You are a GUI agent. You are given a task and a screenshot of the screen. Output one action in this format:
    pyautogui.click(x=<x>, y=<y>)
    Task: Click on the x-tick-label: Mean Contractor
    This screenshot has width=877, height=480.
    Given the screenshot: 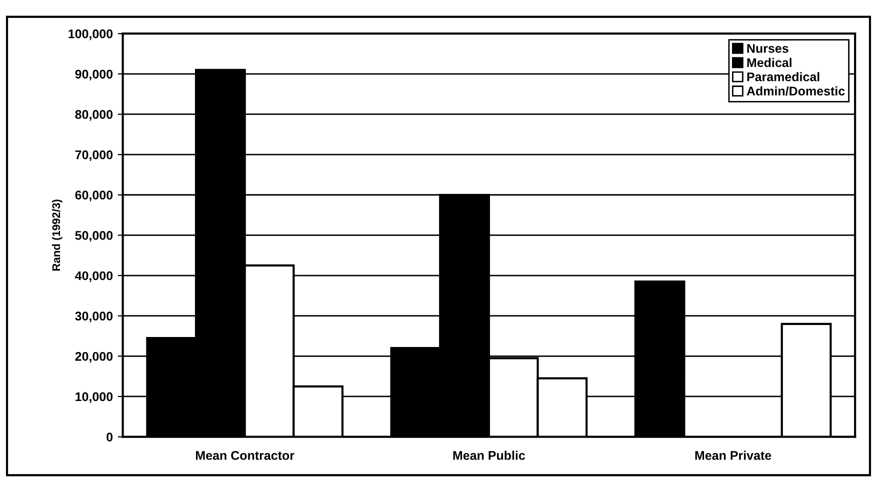 What is the action you would take?
    pyautogui.click(x=245, y=455)
    